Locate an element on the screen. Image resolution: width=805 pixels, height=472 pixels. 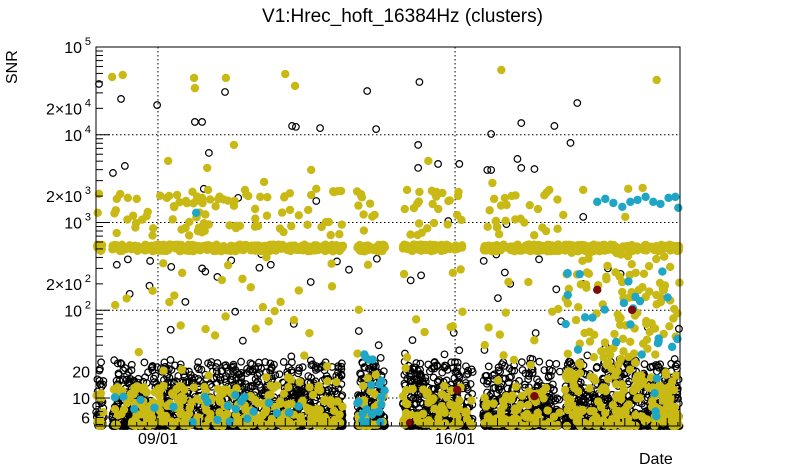
chart-title: V1:Hrec_hoft_16384Hz (clusters) is located at coordinates (402, 16).